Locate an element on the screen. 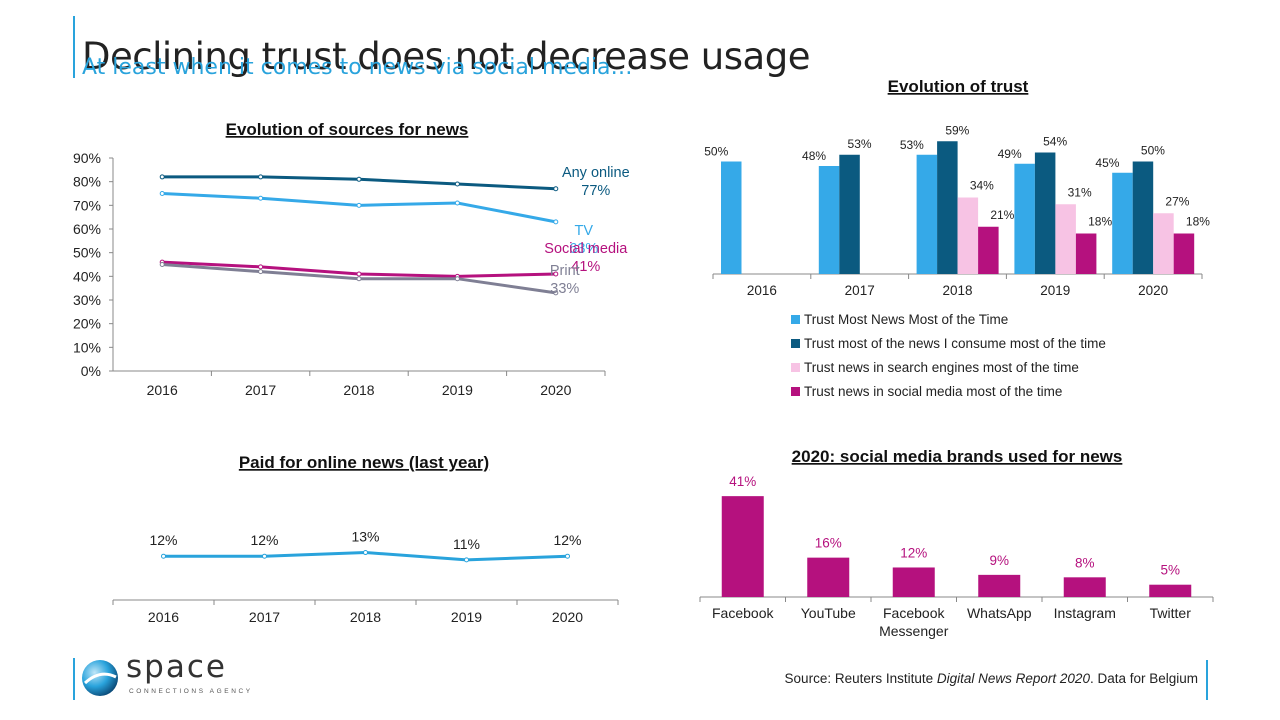 This screenshot has width=1280, height=720. bar-label: 21% is located at coordinates (1002, 215).